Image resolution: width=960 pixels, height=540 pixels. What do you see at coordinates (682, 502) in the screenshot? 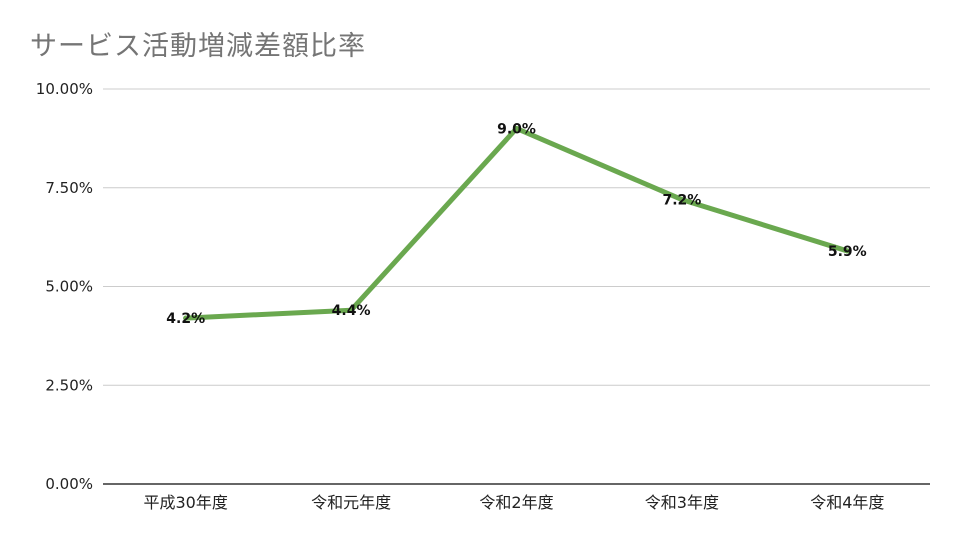
I see `x-tick-label: 令和3年度` at bounding box center [682, 502].